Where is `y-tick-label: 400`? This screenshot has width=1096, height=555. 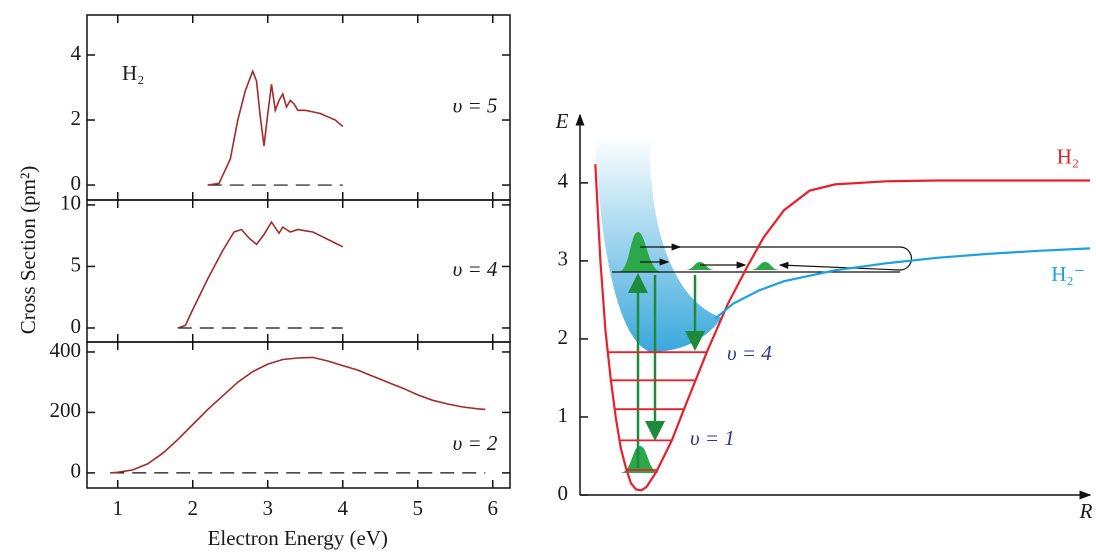 y-tick-label: 400 is located at coordinates (66, 350).